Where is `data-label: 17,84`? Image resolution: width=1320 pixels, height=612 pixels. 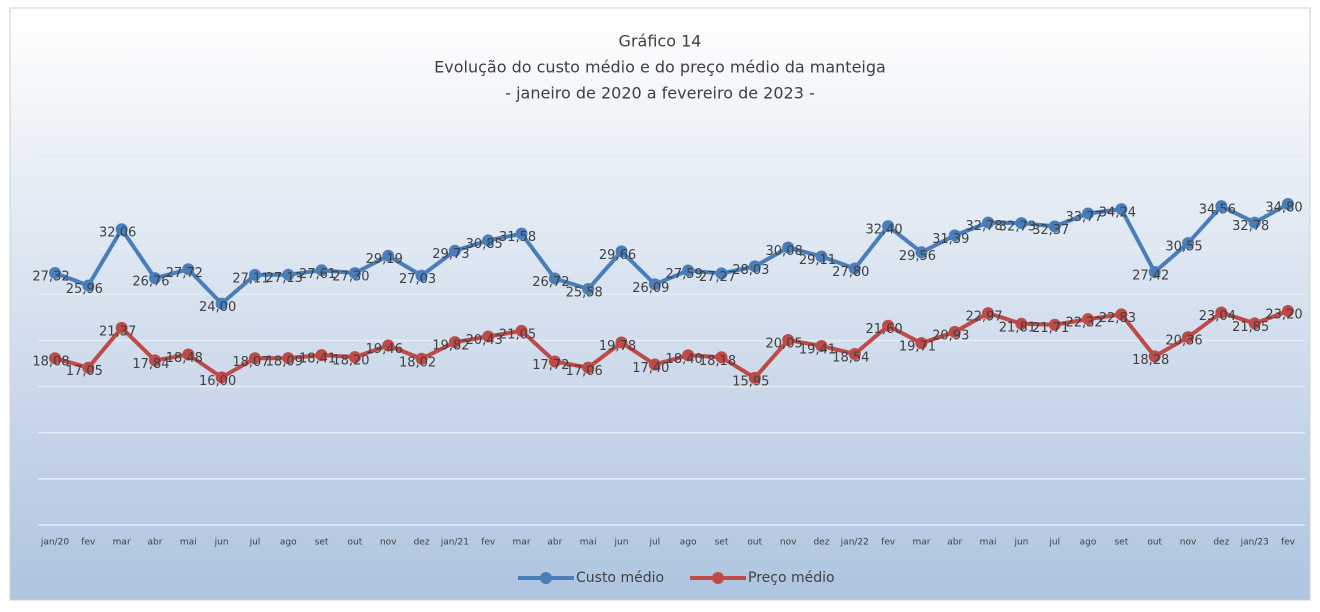
data-label: 17,84 is located at coordinates (150, 364).